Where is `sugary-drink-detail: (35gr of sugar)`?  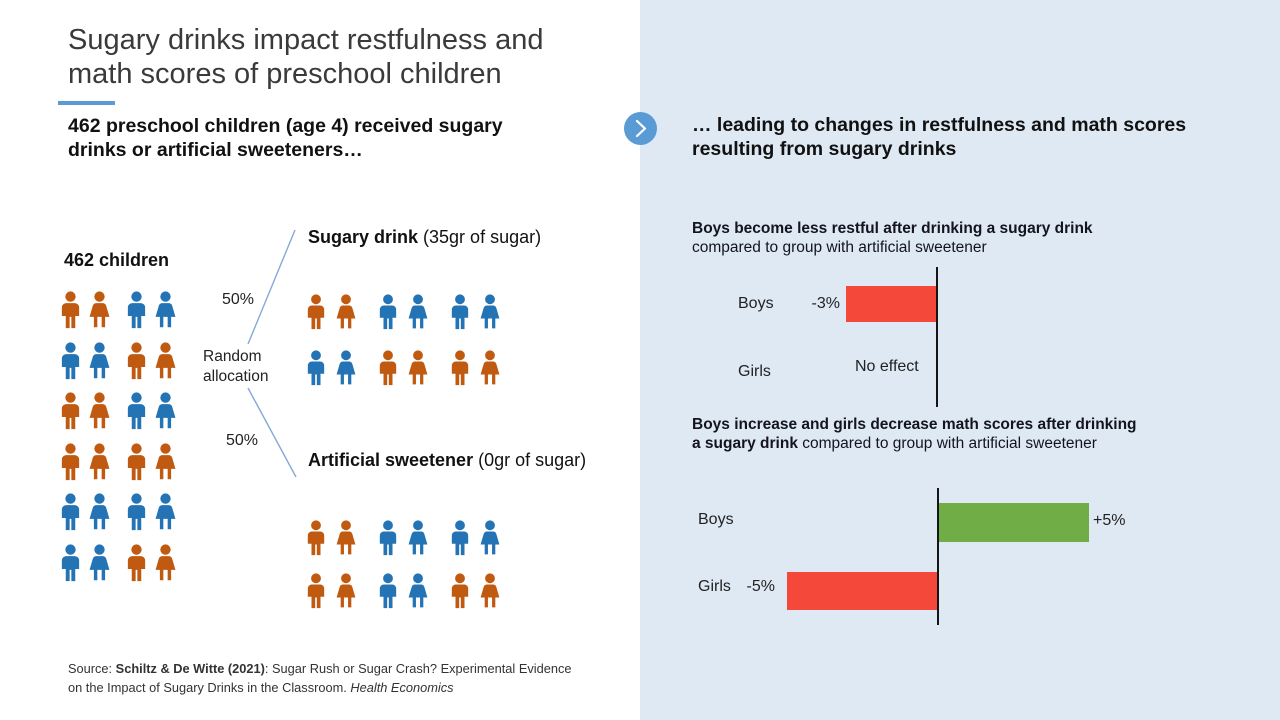
sugary-drink-detail: (35gr of sugar) is located at coordinates (480, 237).